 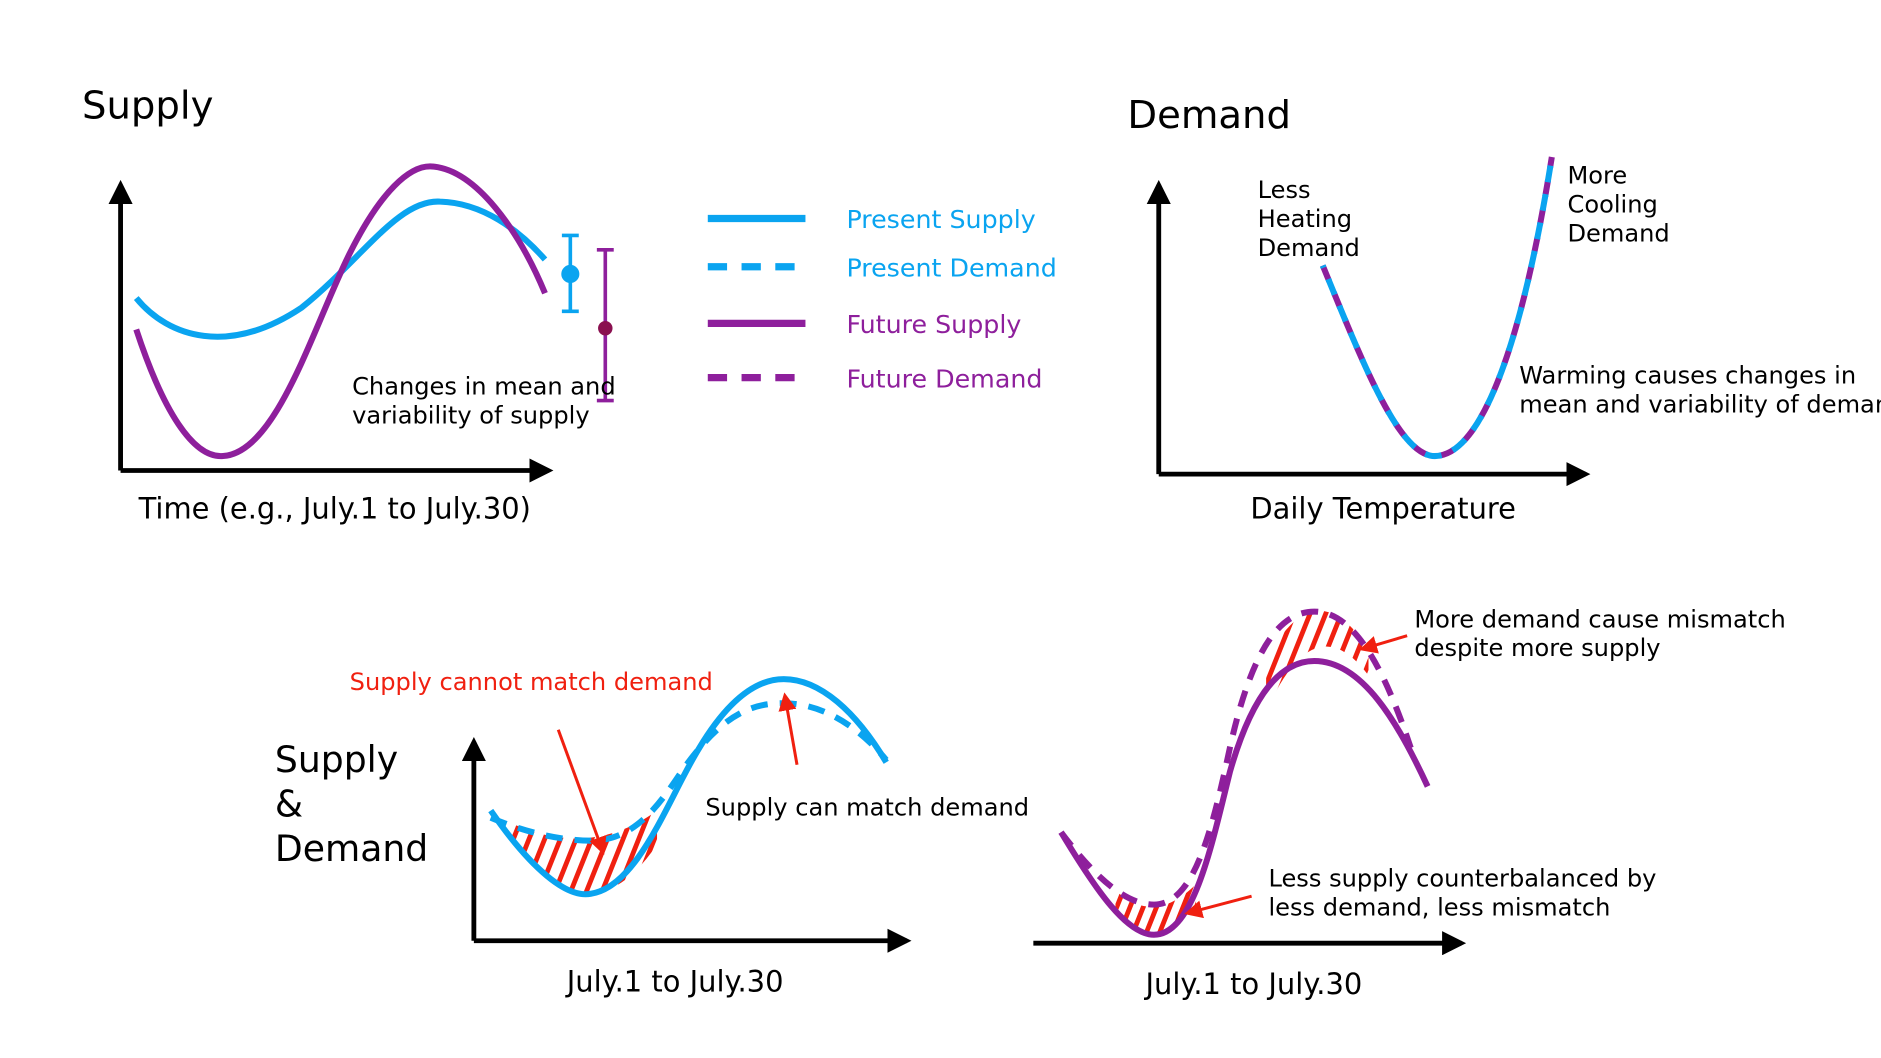 I want to click on peak-arrow, so click(x=1383, y=644).